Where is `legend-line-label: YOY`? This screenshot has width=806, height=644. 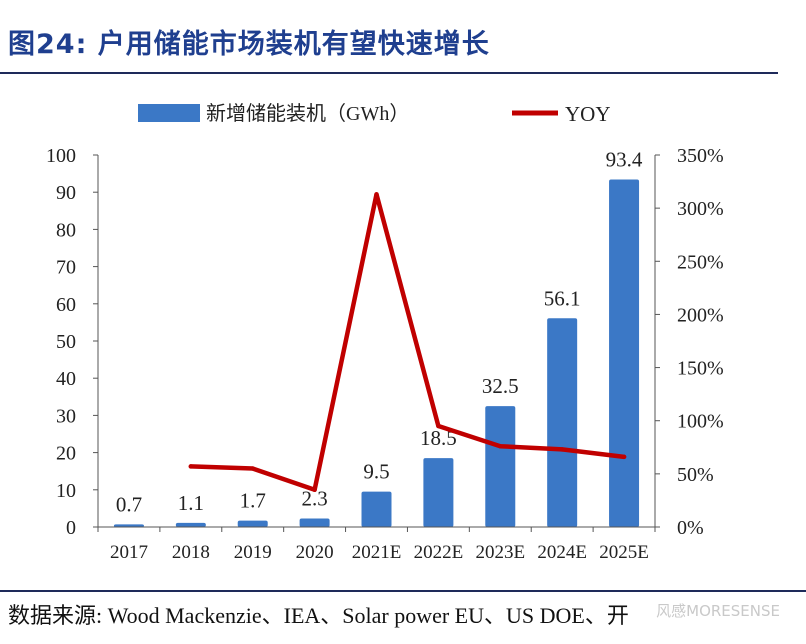
legend-line-label: YOY is located at coordinates (588, 114).